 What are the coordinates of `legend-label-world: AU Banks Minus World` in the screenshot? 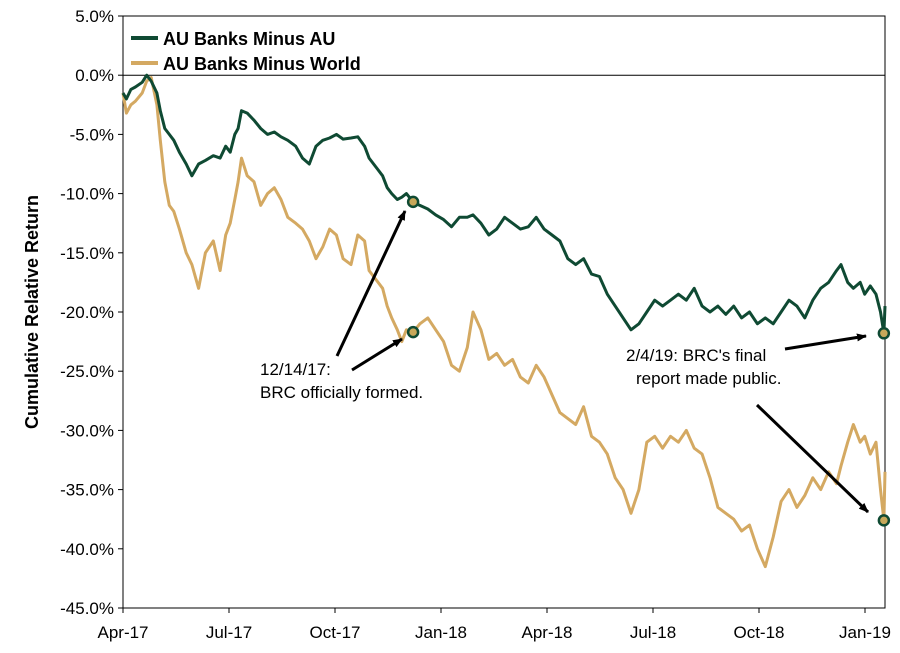 It's located at (262, 64).